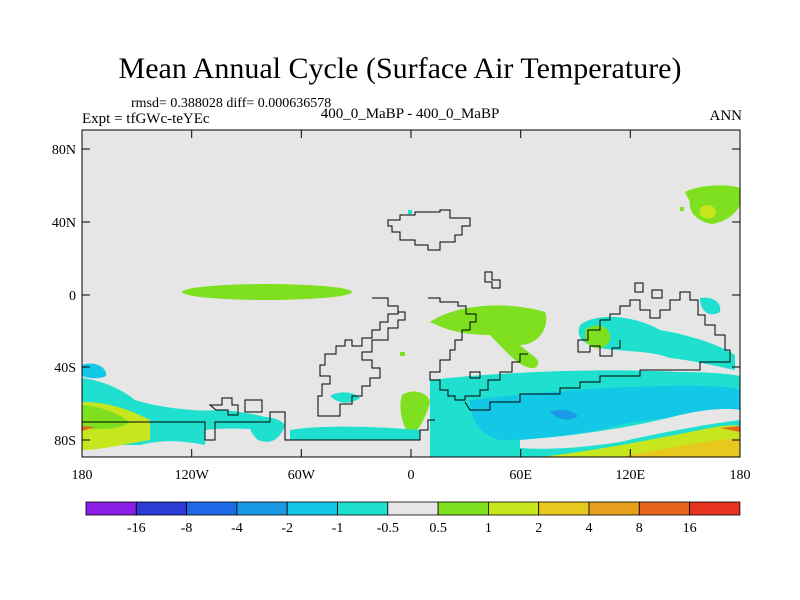  What do you see at coordinates (355, 433) in the screenshot?
I see `region-weddell-cyan` at bounding box center [355, 433].